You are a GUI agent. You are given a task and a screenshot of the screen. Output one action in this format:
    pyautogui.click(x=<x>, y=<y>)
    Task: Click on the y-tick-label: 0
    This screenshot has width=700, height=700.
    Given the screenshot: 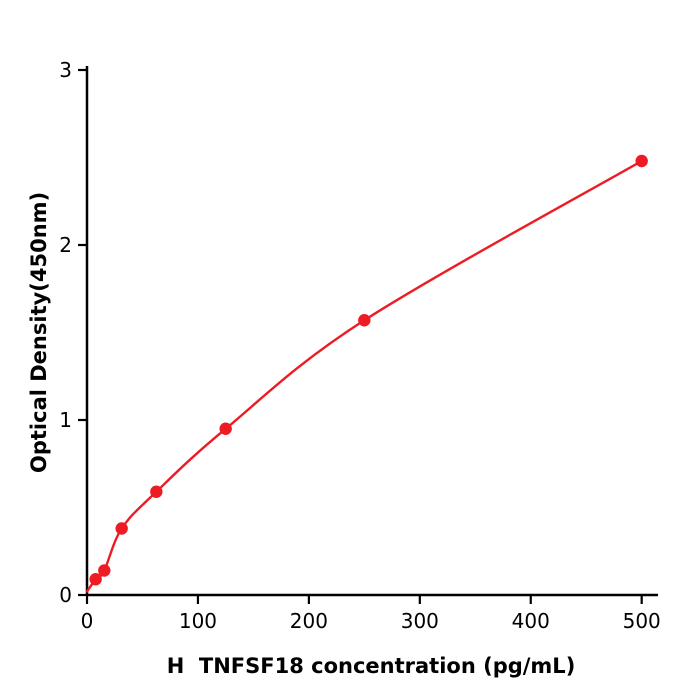 What is the action you would take?
    pyautogui.click(x=65, y=595)
    